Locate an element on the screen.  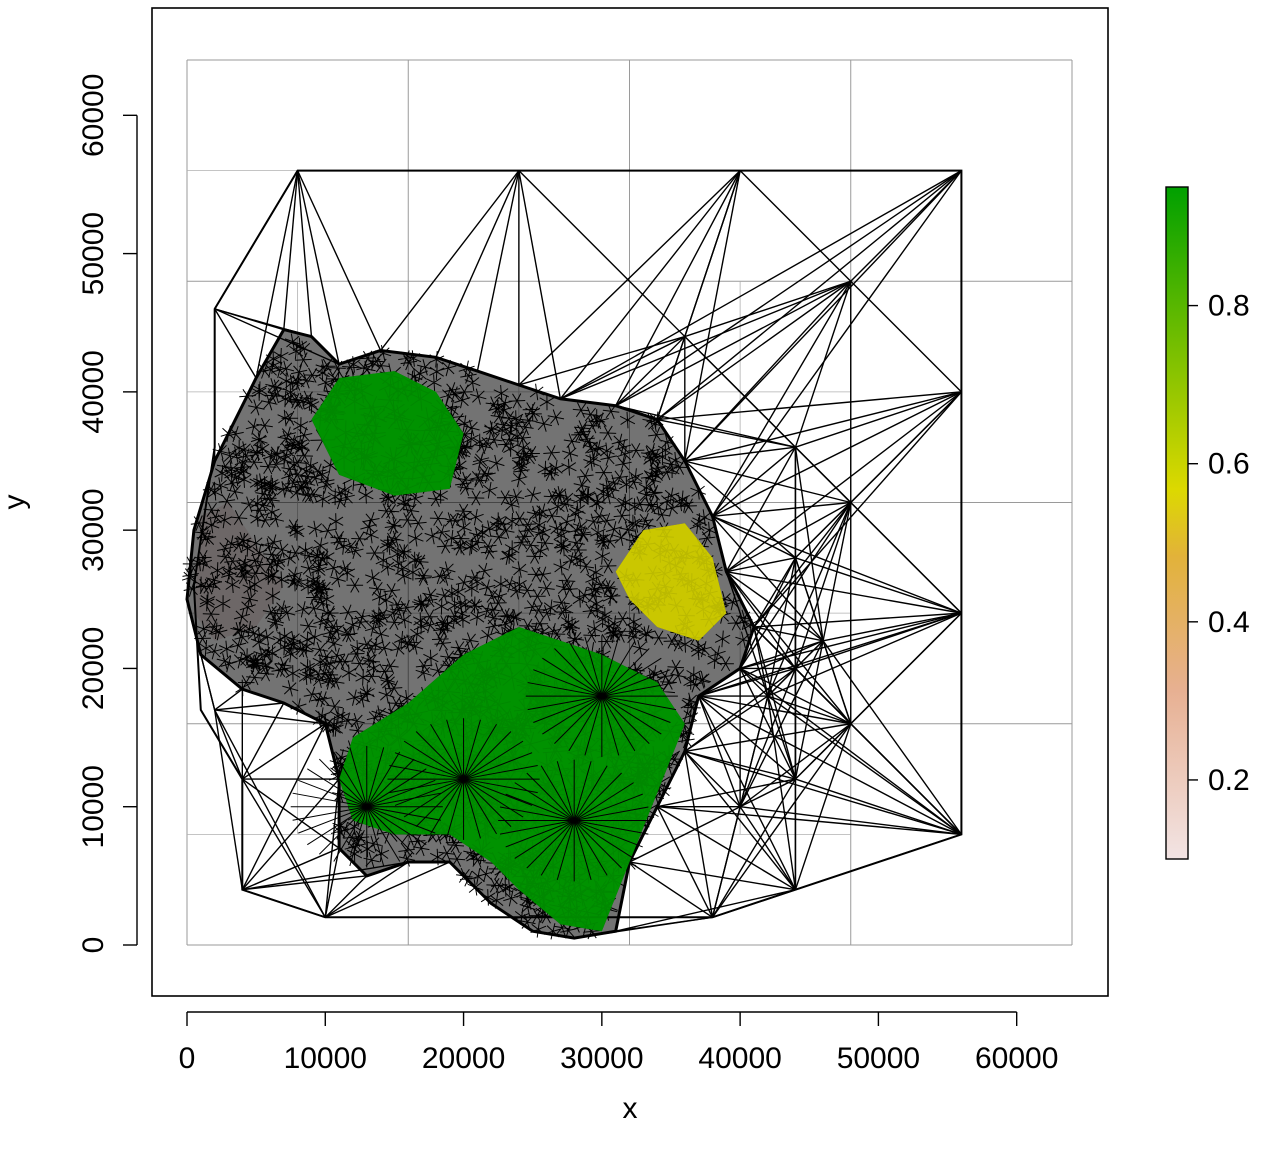
y-tick-label: 40000 is located at coordinates (93, 391).